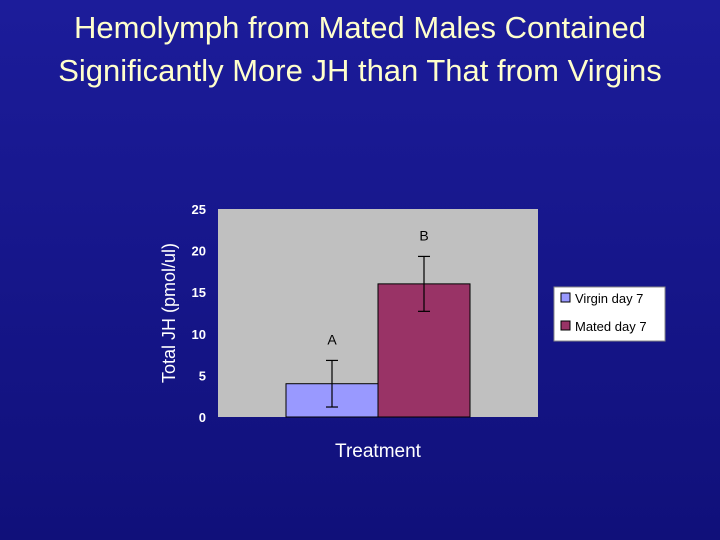 This screenshot has height=540, width=720. What do you see at coordinates (423, 235) in the screenshot?
I see `annotation: B` at bounding box center [423, 235].